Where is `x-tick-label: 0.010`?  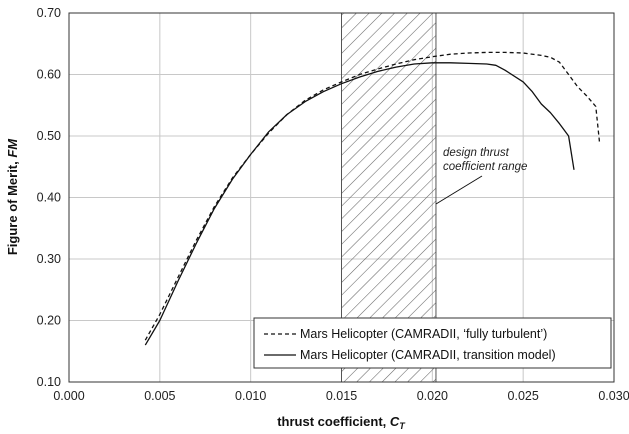
x-tick-label: 0.010 is located at coordinates (250, 396).